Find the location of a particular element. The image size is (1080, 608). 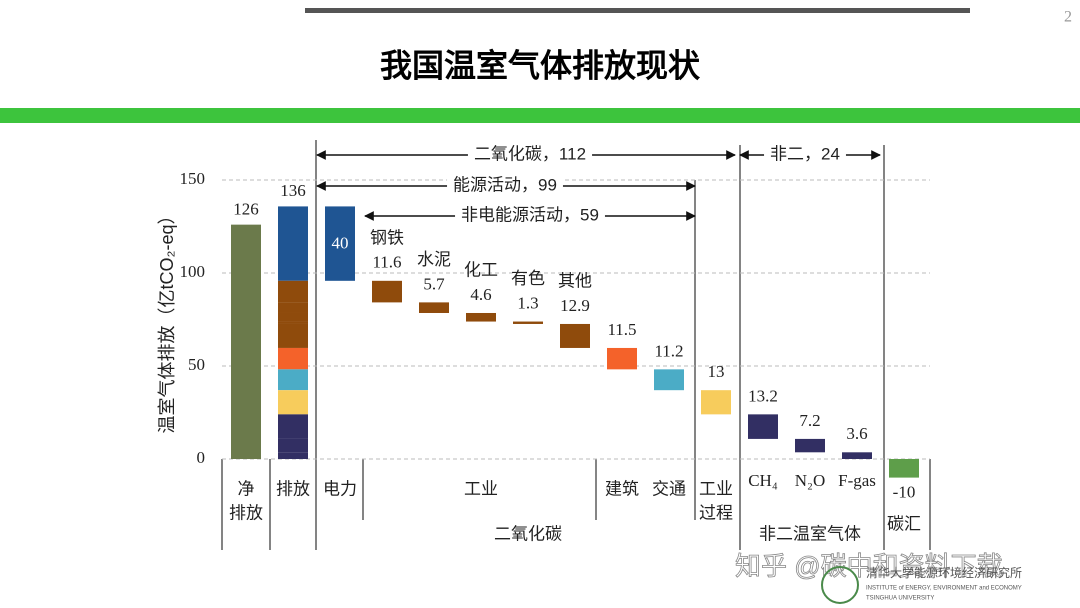

y-tick-label: 50 is located at coordinates (196, 364).